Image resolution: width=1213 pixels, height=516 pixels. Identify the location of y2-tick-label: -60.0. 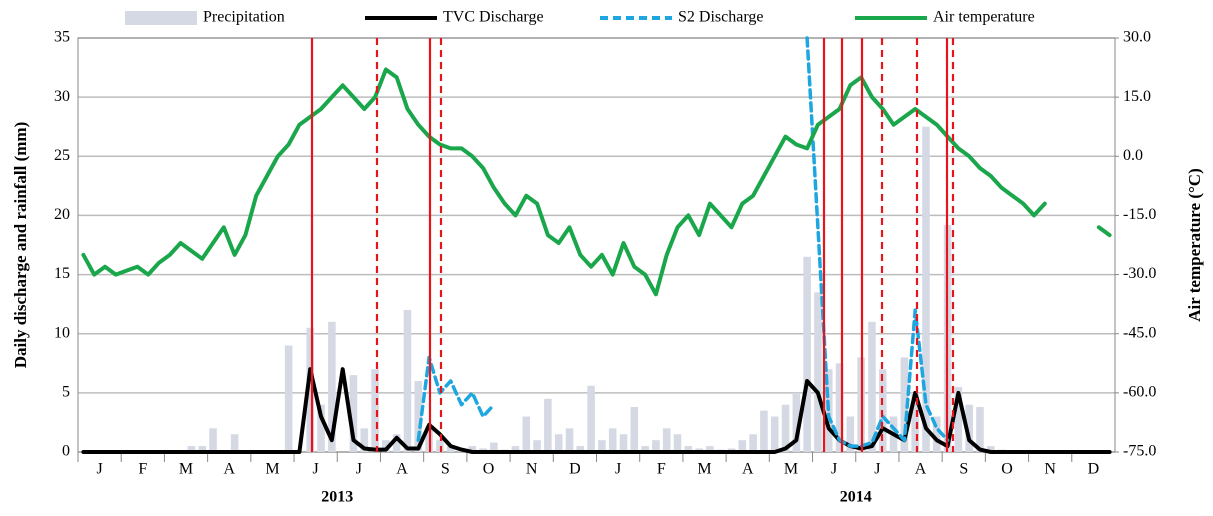
(1139, 392).